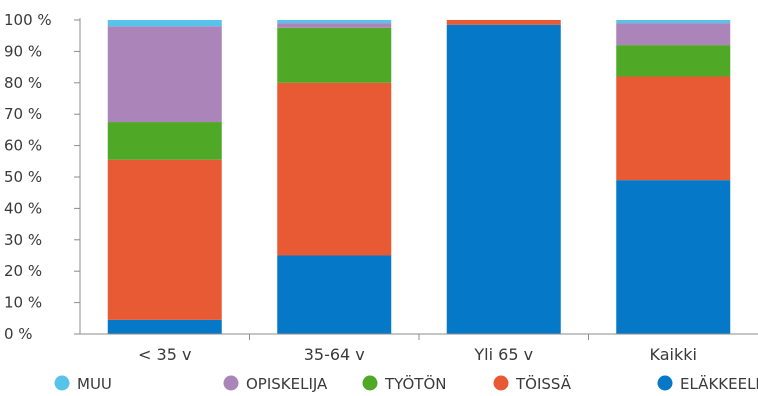 This screenshot has width=758, height=396. I want to click on y-tick-label: 50 %, so click(23, 177).